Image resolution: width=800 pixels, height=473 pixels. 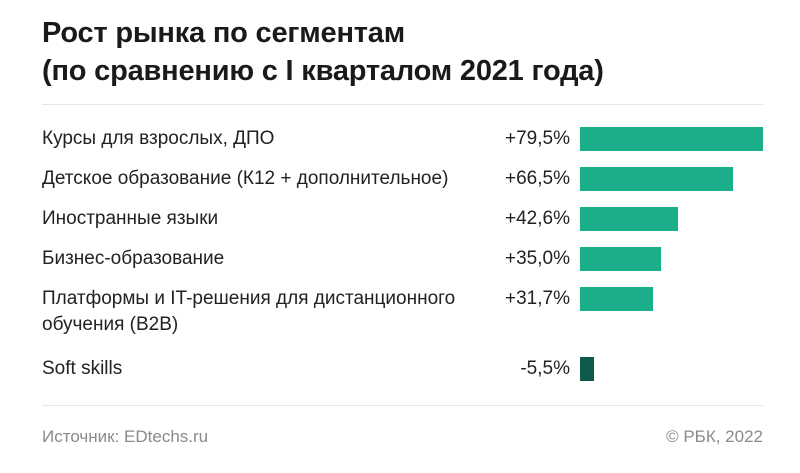 What do you see at coordinates (158, 138) in the screenshot?
I see `category-label: Курсы для взрослых, ДПО` at bounding box center [158, 138].